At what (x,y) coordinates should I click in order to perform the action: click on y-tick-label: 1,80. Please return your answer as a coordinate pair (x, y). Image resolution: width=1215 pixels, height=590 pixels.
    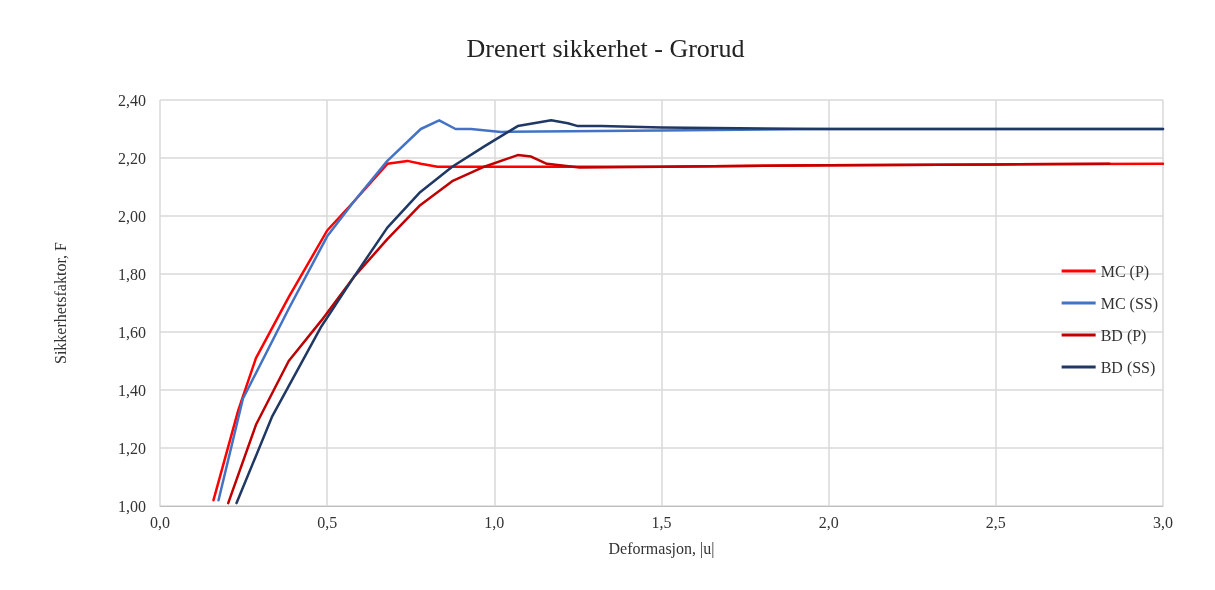
    Looking at the image, I should click on (132, 274).